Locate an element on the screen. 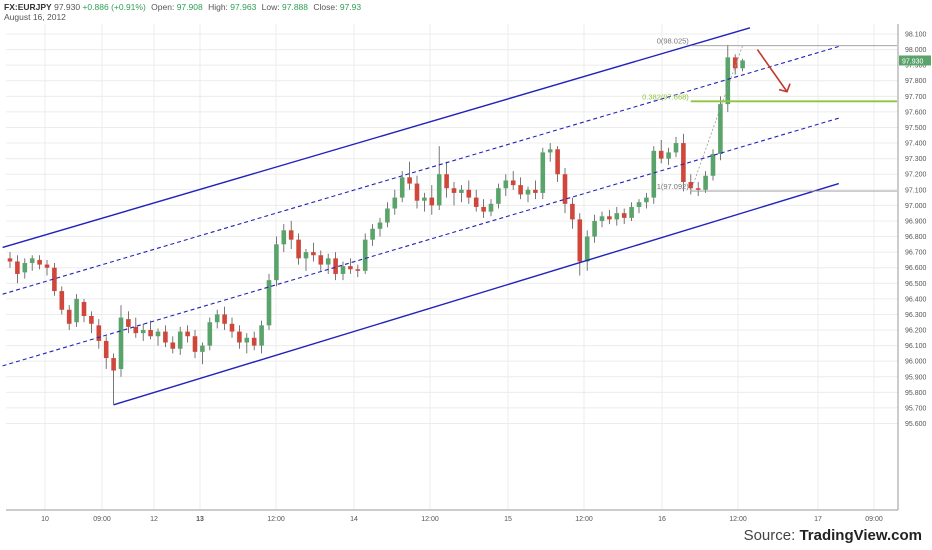 Image resolution: width=932 pixels, height=550 pixels. source-credit: Source: TradingView.com is located at coordinates (833, 535).